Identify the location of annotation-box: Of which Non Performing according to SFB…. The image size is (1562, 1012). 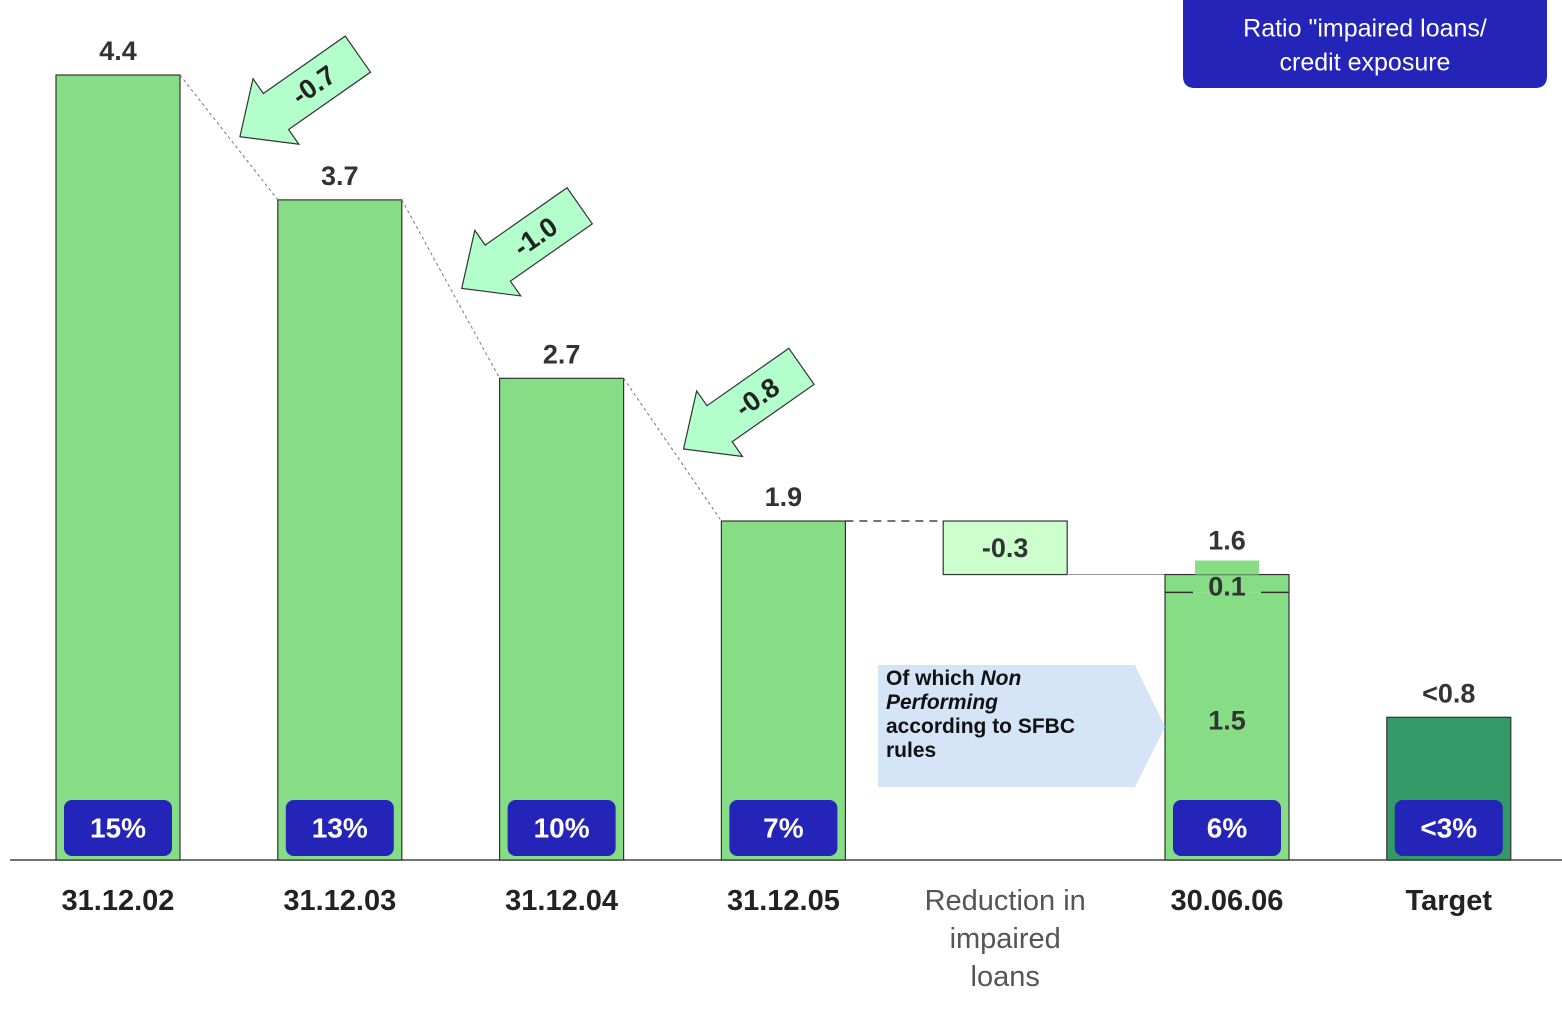
(986, 715).